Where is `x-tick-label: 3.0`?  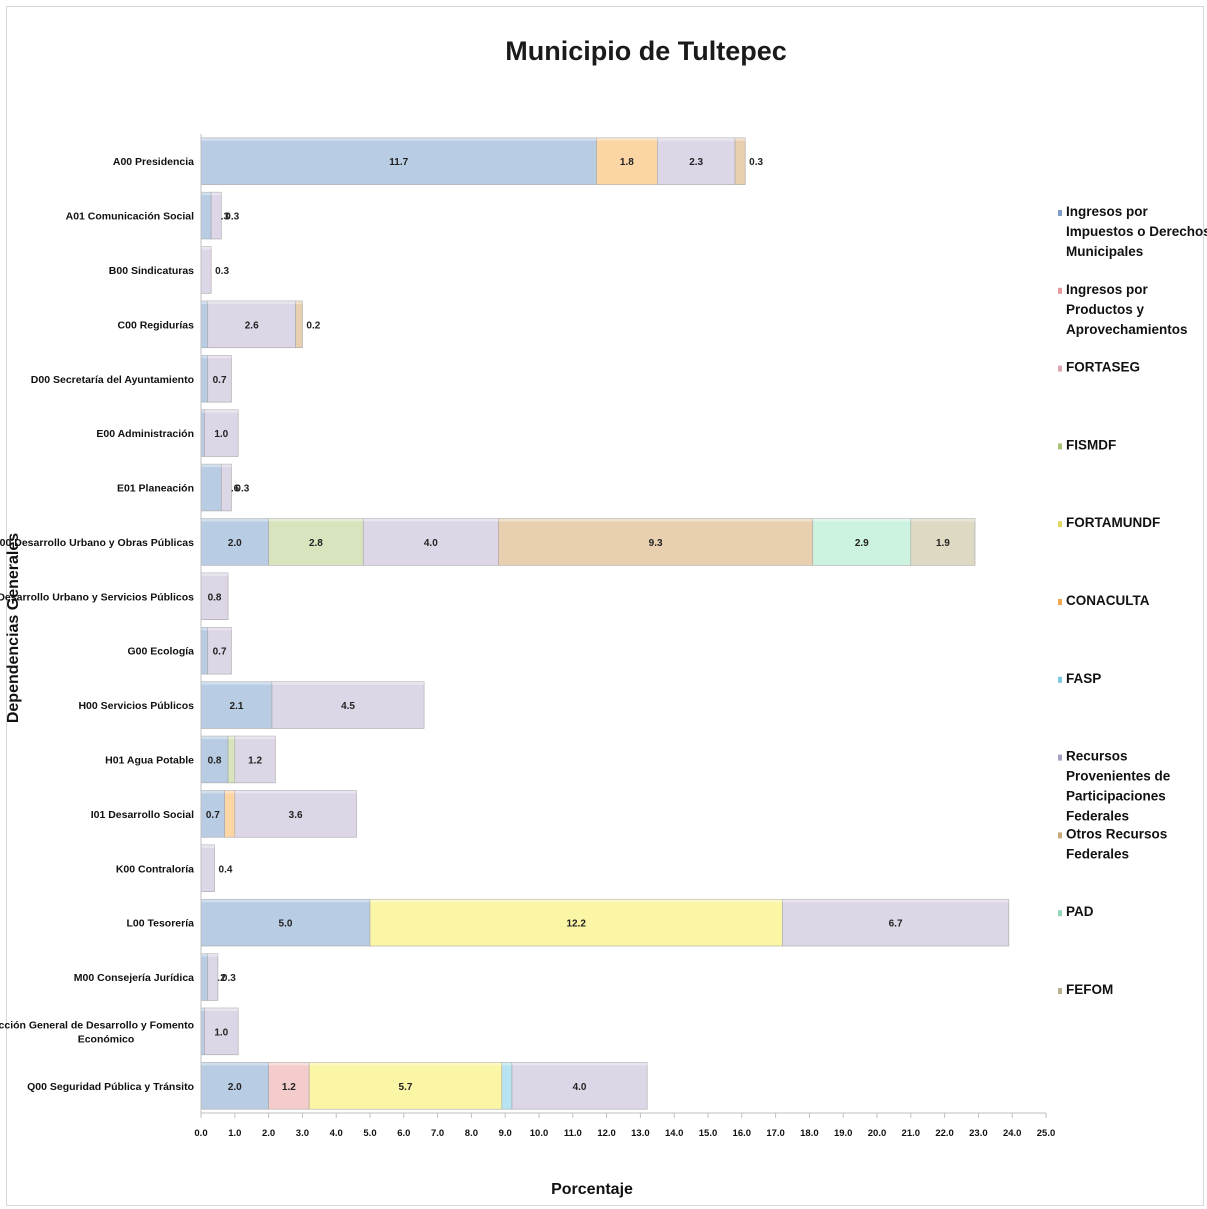
x-tick-label: 3.0 is located at coordinates (302, 1133).